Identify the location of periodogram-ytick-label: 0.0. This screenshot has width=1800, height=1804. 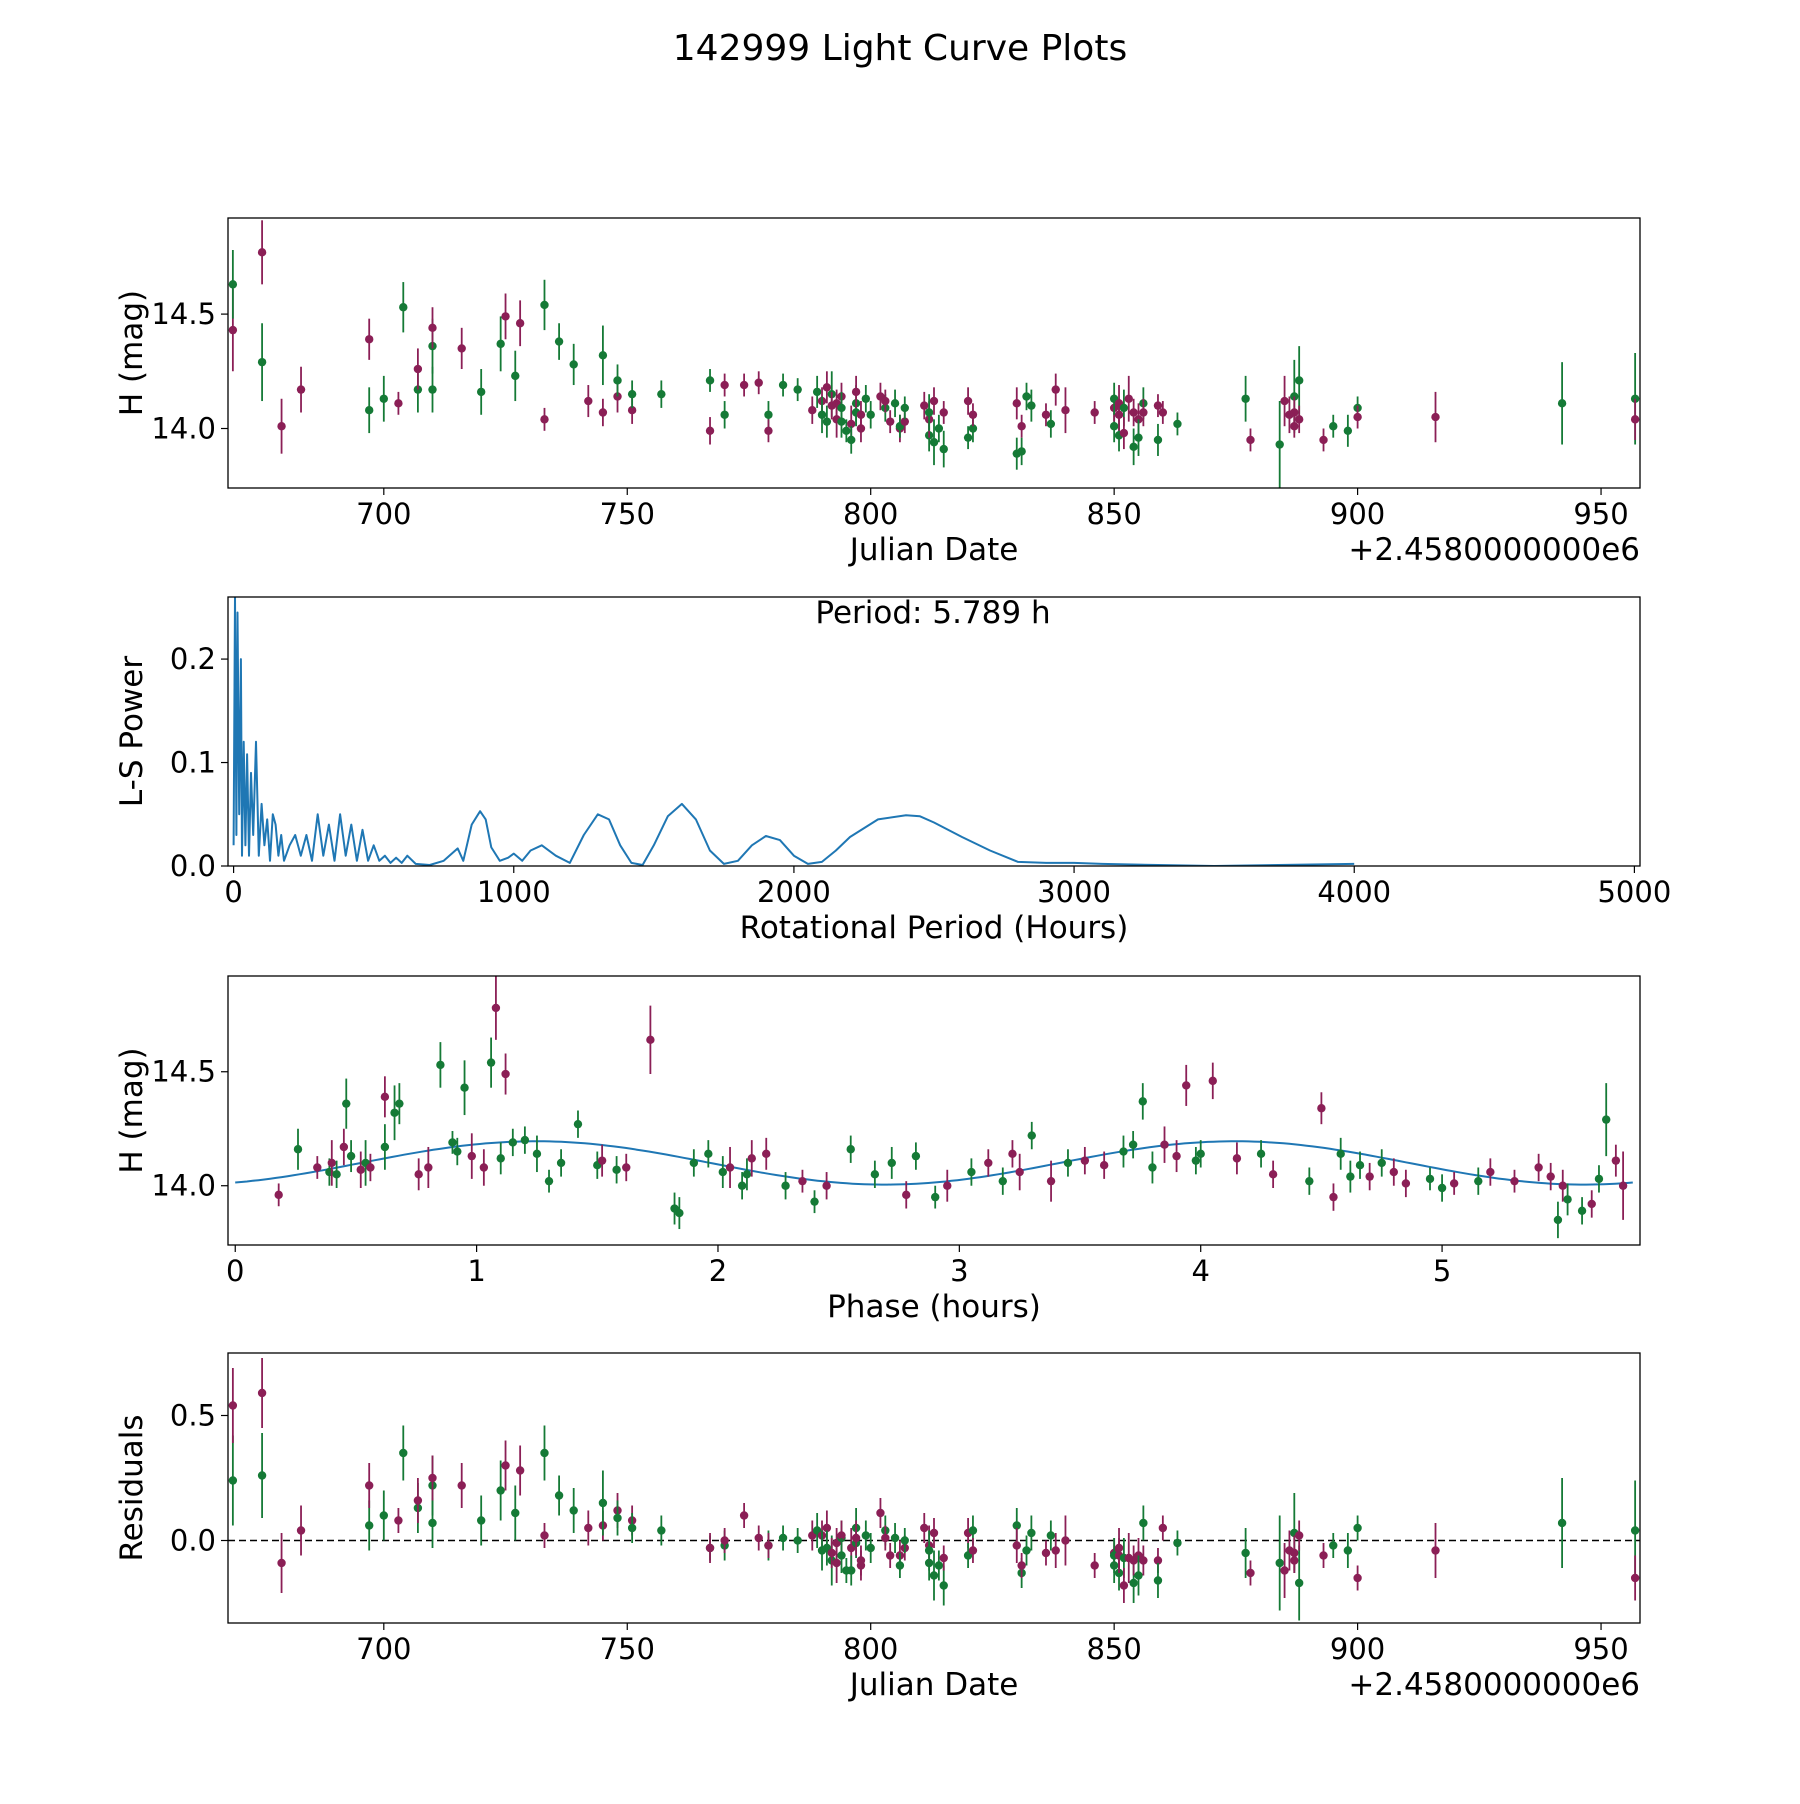
(193, 866).